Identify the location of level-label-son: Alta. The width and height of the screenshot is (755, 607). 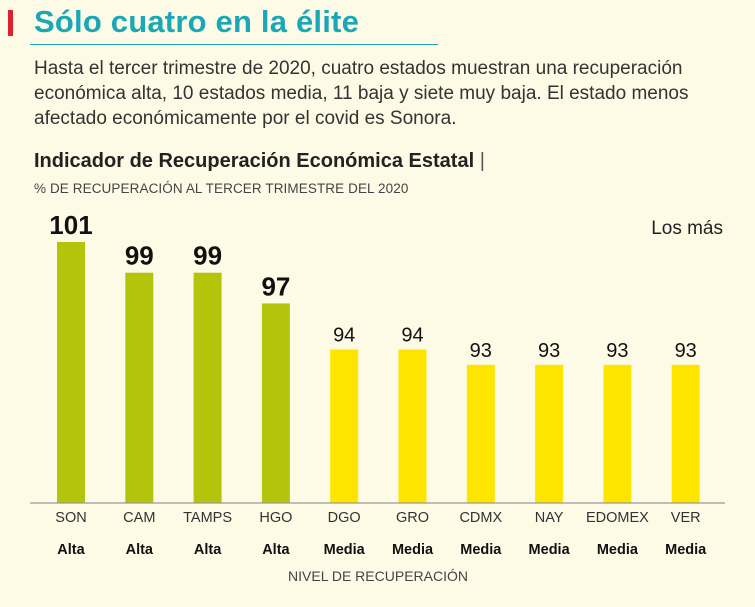
(71, 550).